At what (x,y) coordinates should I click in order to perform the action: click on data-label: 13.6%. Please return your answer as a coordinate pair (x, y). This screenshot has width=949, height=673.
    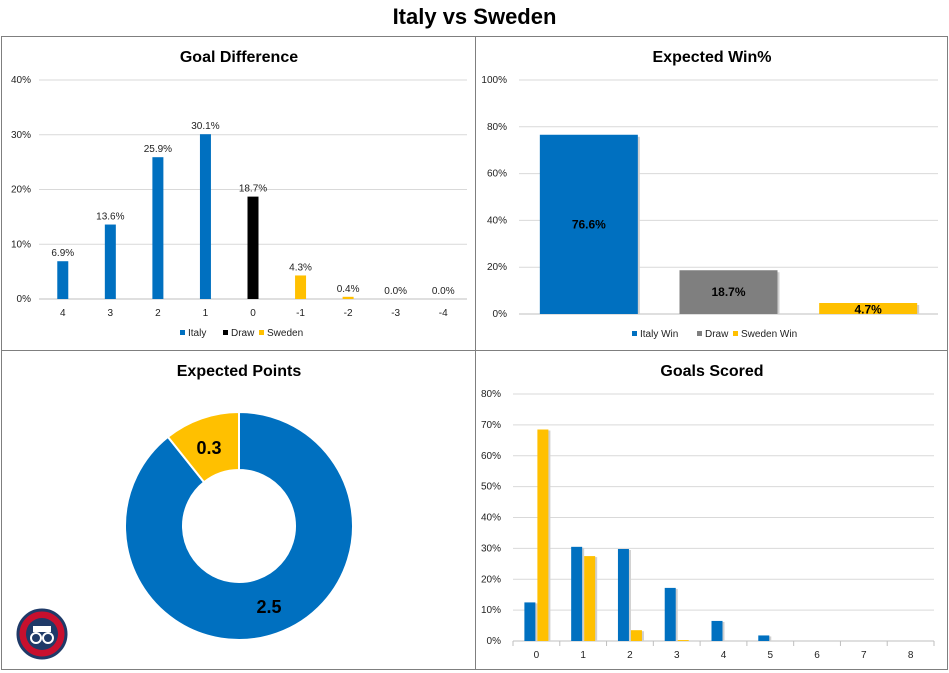
    Looking at the image, I should click on (110, 217).